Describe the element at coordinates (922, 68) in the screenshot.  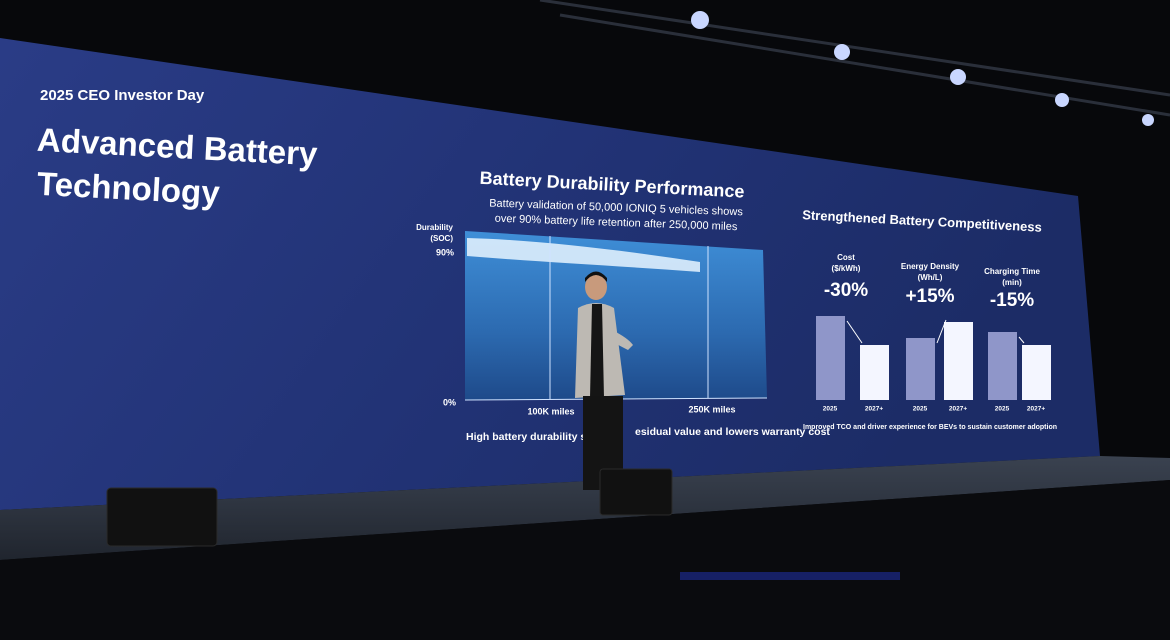
I see `stage-lights` at that location.